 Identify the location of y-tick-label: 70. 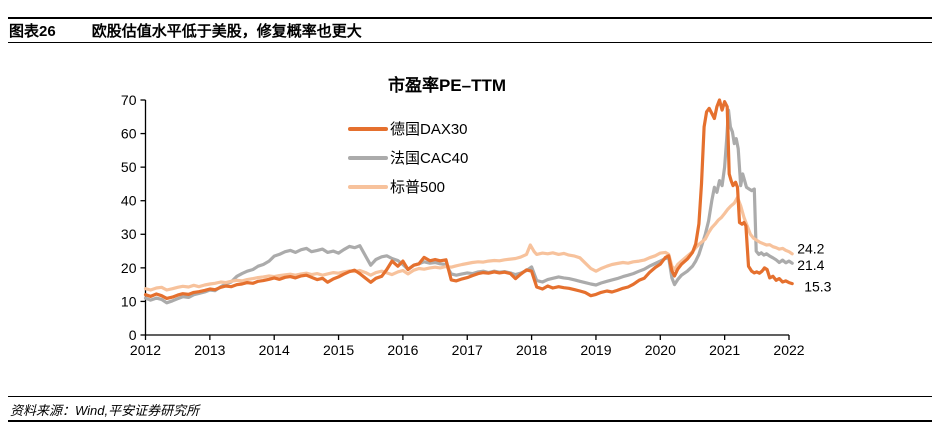
(129, 100).